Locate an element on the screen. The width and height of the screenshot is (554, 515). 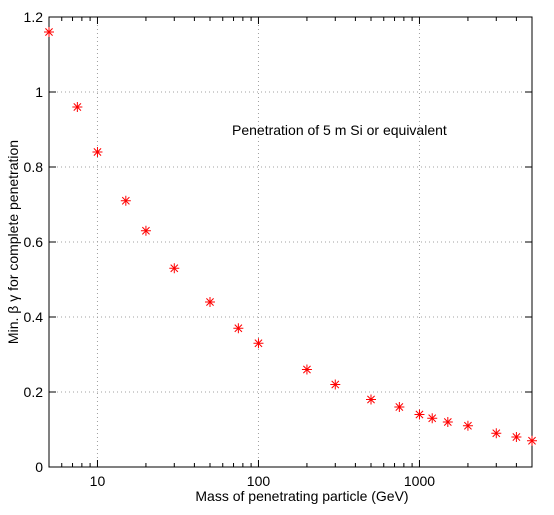
y-tick-label: 0.6 is located at coordinates (34, 242).